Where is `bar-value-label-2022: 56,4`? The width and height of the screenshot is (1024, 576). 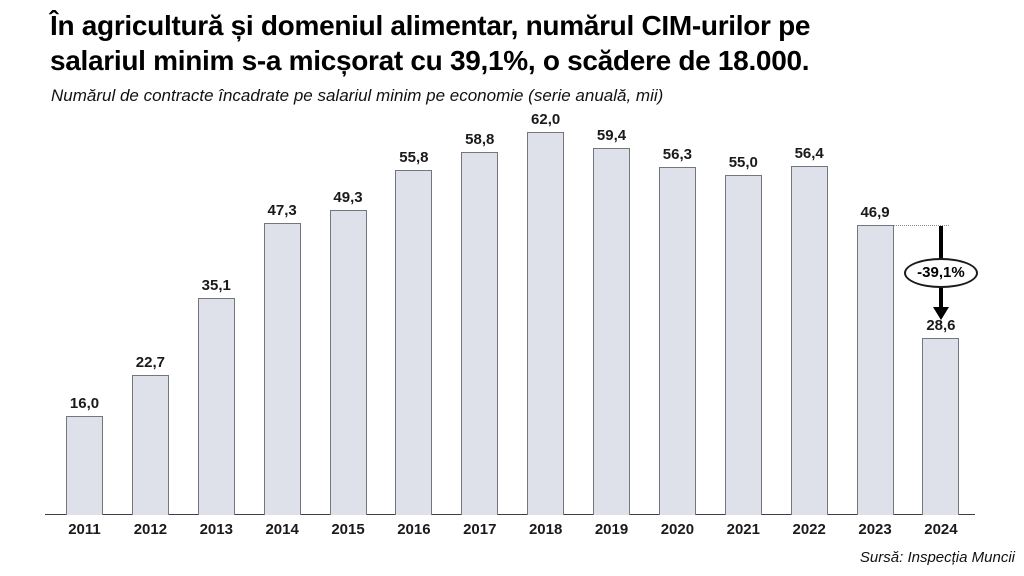 bar-value-label-2022: 56,4 is located at coordinates (809, 154).